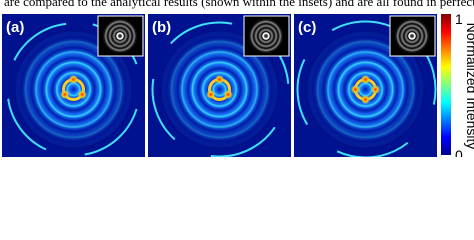 Image resolution: width=474 pixels, height=240 pixels. I want to click on colorbar-title: Normalized Intensity, so click(469, 86).